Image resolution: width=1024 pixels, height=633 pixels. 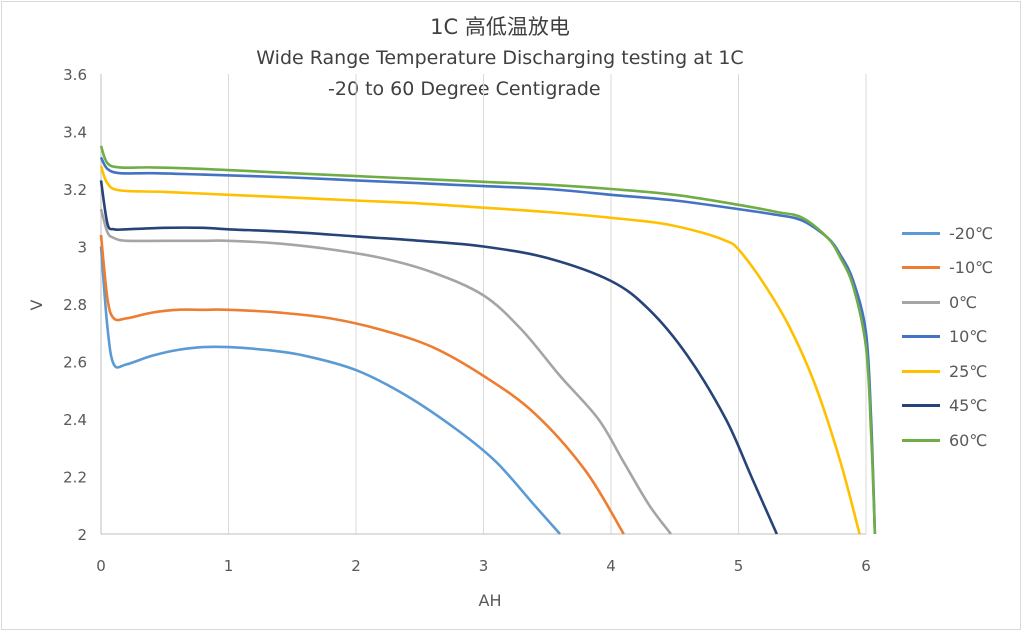 What do you see at coordinates (101, 566) in the screenshot?
I see `x-tick-label: 0` at bounding box center [101, 566].